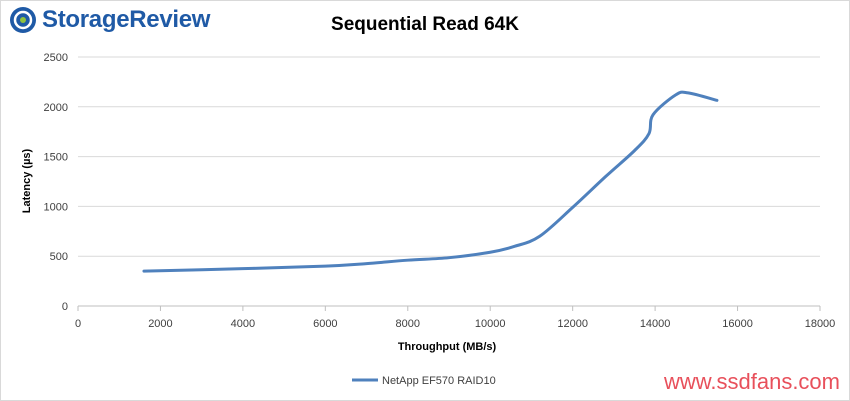 The image size is (850, 401). Describe the element at coordinates (655, 324) in the screenshot. I see `x-tick-label: 14000` at that location.